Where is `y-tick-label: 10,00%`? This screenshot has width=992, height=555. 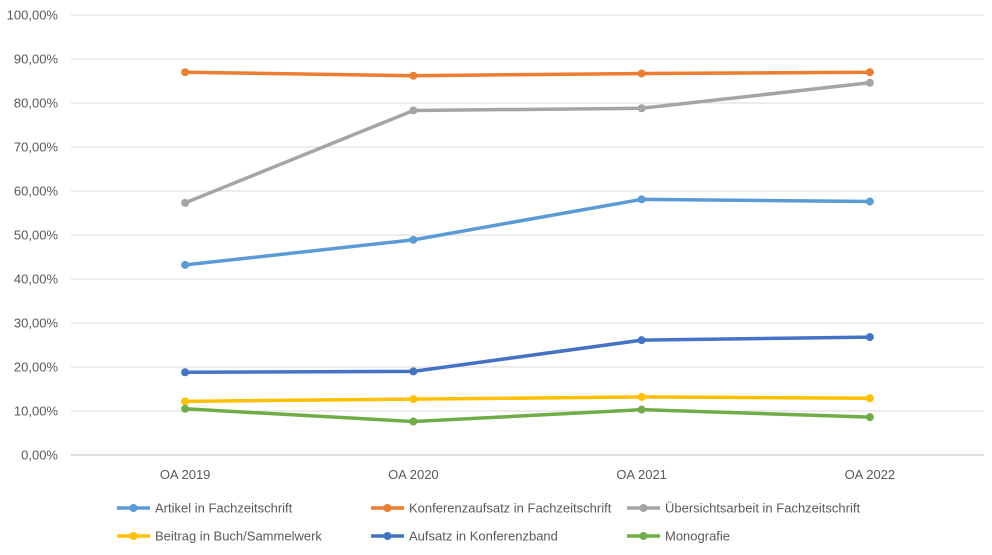
y-tick-label: 10,00% is located at coordinates (36, 411).